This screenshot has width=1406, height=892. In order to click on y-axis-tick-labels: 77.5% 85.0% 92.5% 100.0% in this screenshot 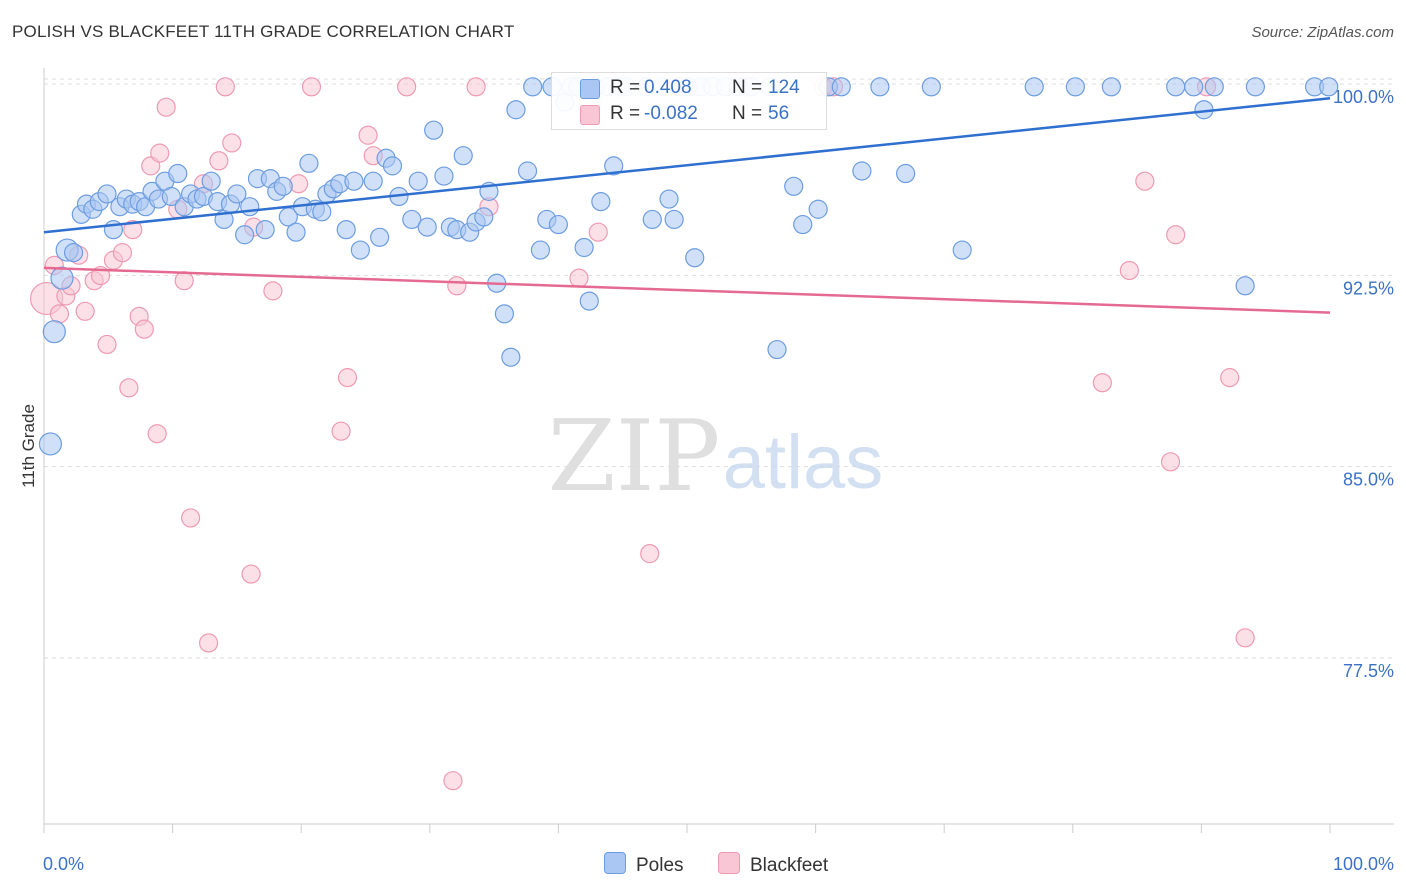, I will do `click(1363, 384)`.